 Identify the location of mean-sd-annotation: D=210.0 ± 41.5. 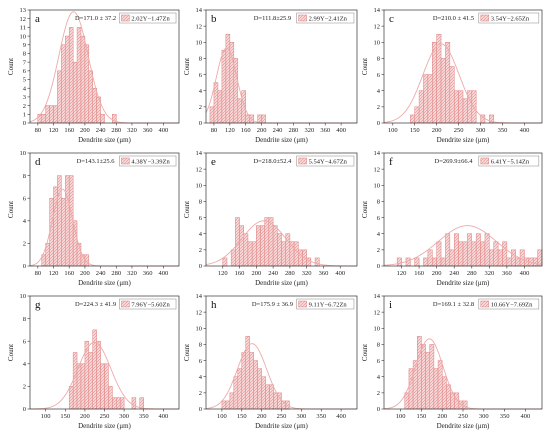
(453, 18).